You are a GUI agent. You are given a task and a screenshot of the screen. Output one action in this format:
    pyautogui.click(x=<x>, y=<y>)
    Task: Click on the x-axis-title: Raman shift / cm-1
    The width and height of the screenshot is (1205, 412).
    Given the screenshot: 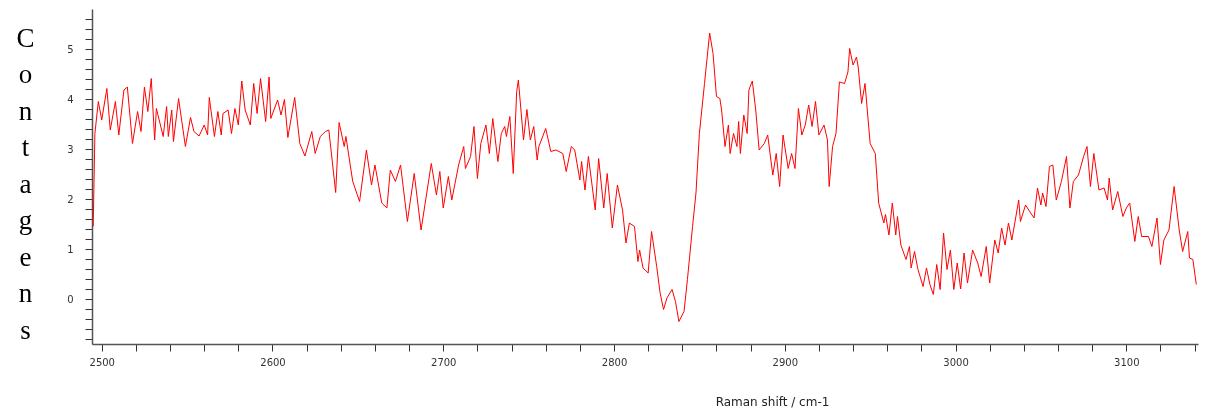 What is the action you would take?
    pyautogui.click(x=772, y=401)
    